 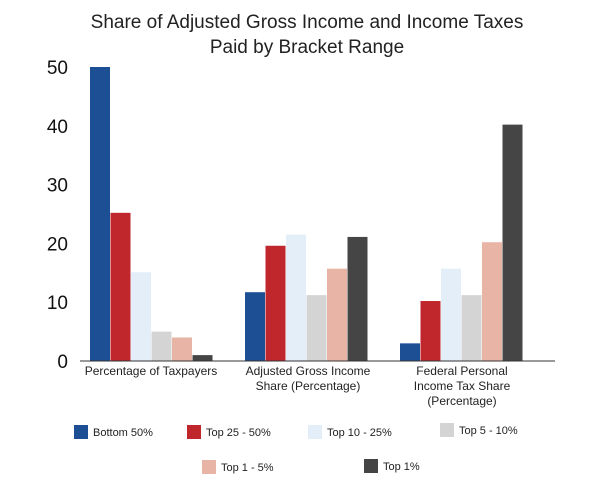 I want to click on y-axis-ticks: 0 10 20 30 40 50, so click(x=57, y=215).